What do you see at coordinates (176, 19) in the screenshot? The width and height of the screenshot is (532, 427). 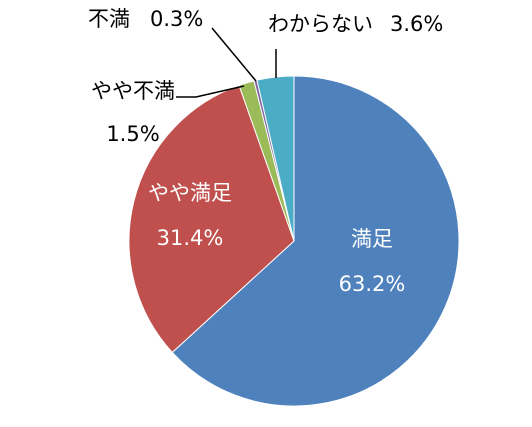 I see `slice-value-fuman: 0.3%` at bounding box center [176, 19].